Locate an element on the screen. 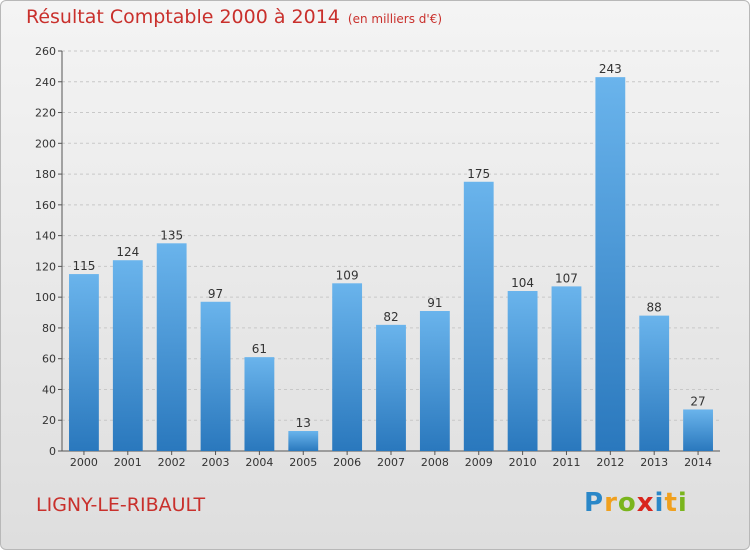 The width and height of the screenshot is (750, 550). x-tick-label: 2002 is located at coordinates (172, 462).